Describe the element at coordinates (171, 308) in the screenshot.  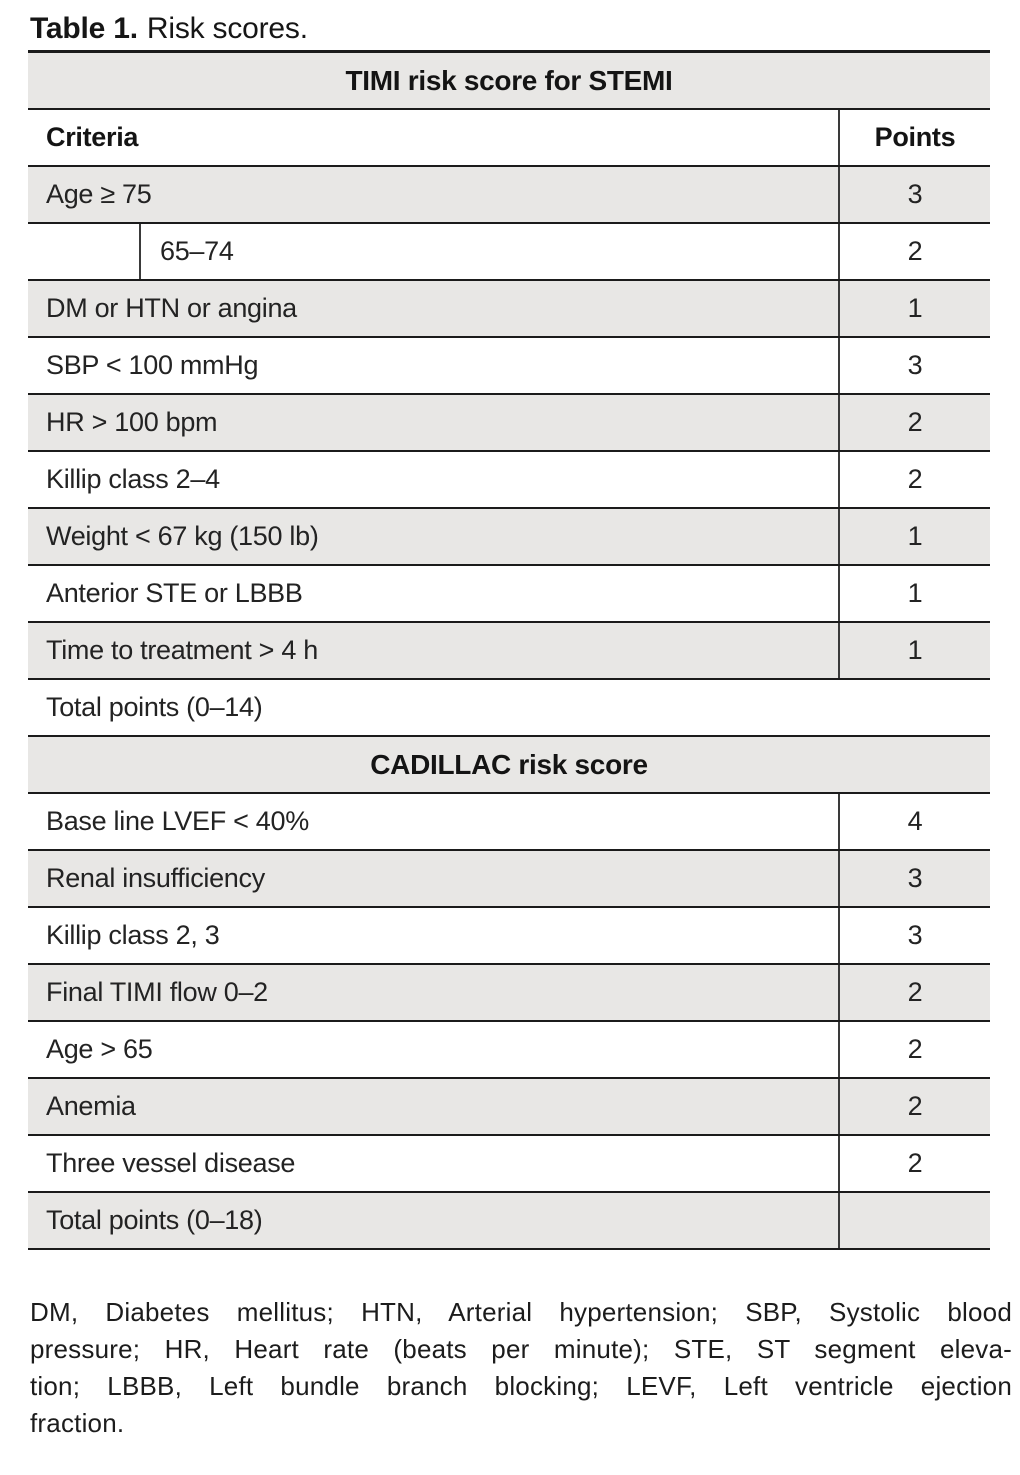
I see `criteria-cell: DM or HTN or angina` at that location.